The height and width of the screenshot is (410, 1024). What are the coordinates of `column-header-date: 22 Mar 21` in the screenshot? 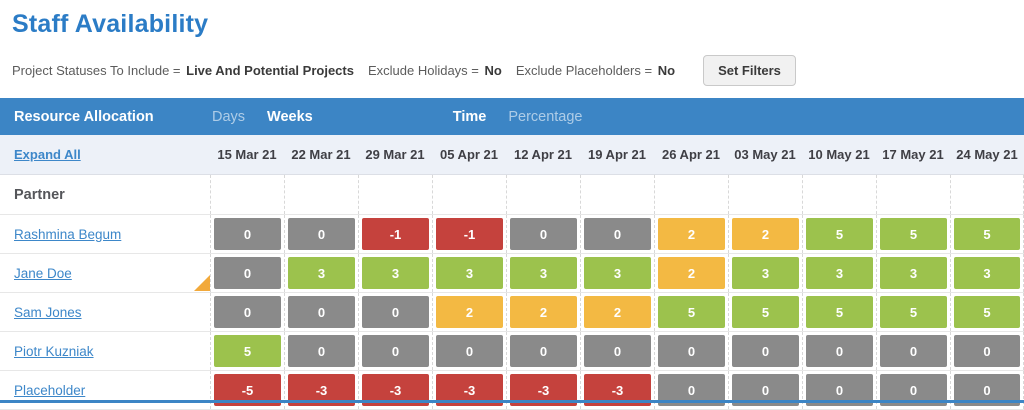 It's located at (321, 154).